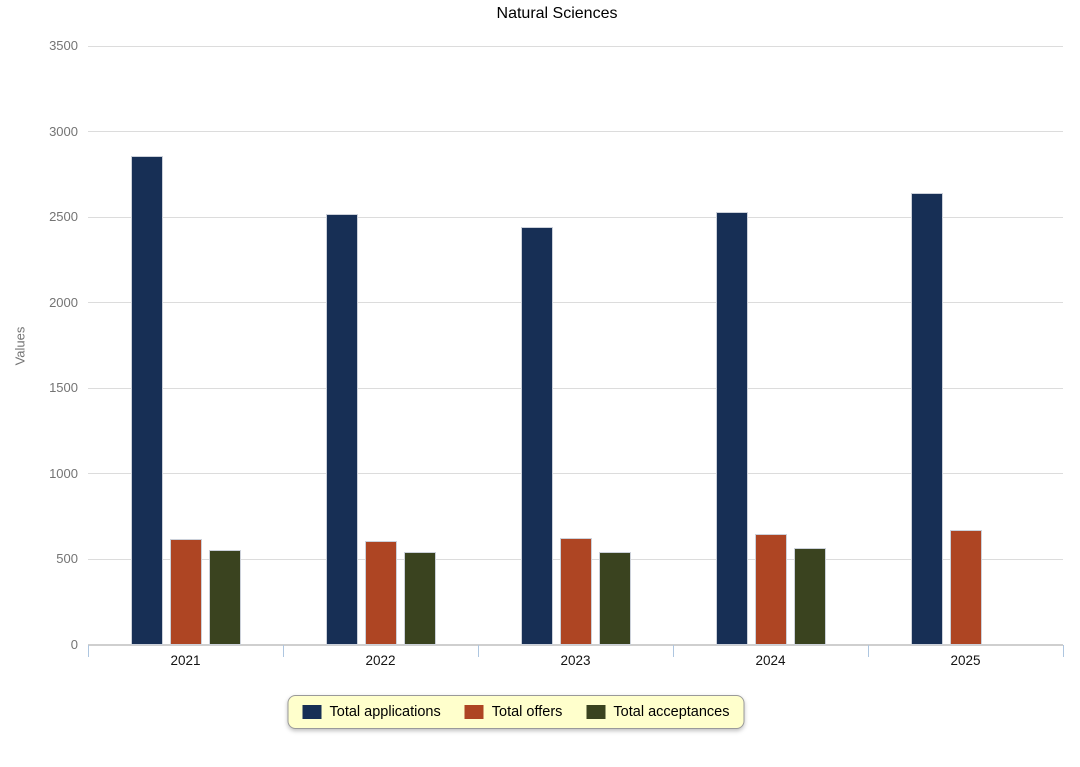 The width and height of the screenshot is (1080, 767). What do you see at coordinates (67, 559) in the screenshot?
I see `y-tick-label-500: 500` at bounding box center [67, 559].